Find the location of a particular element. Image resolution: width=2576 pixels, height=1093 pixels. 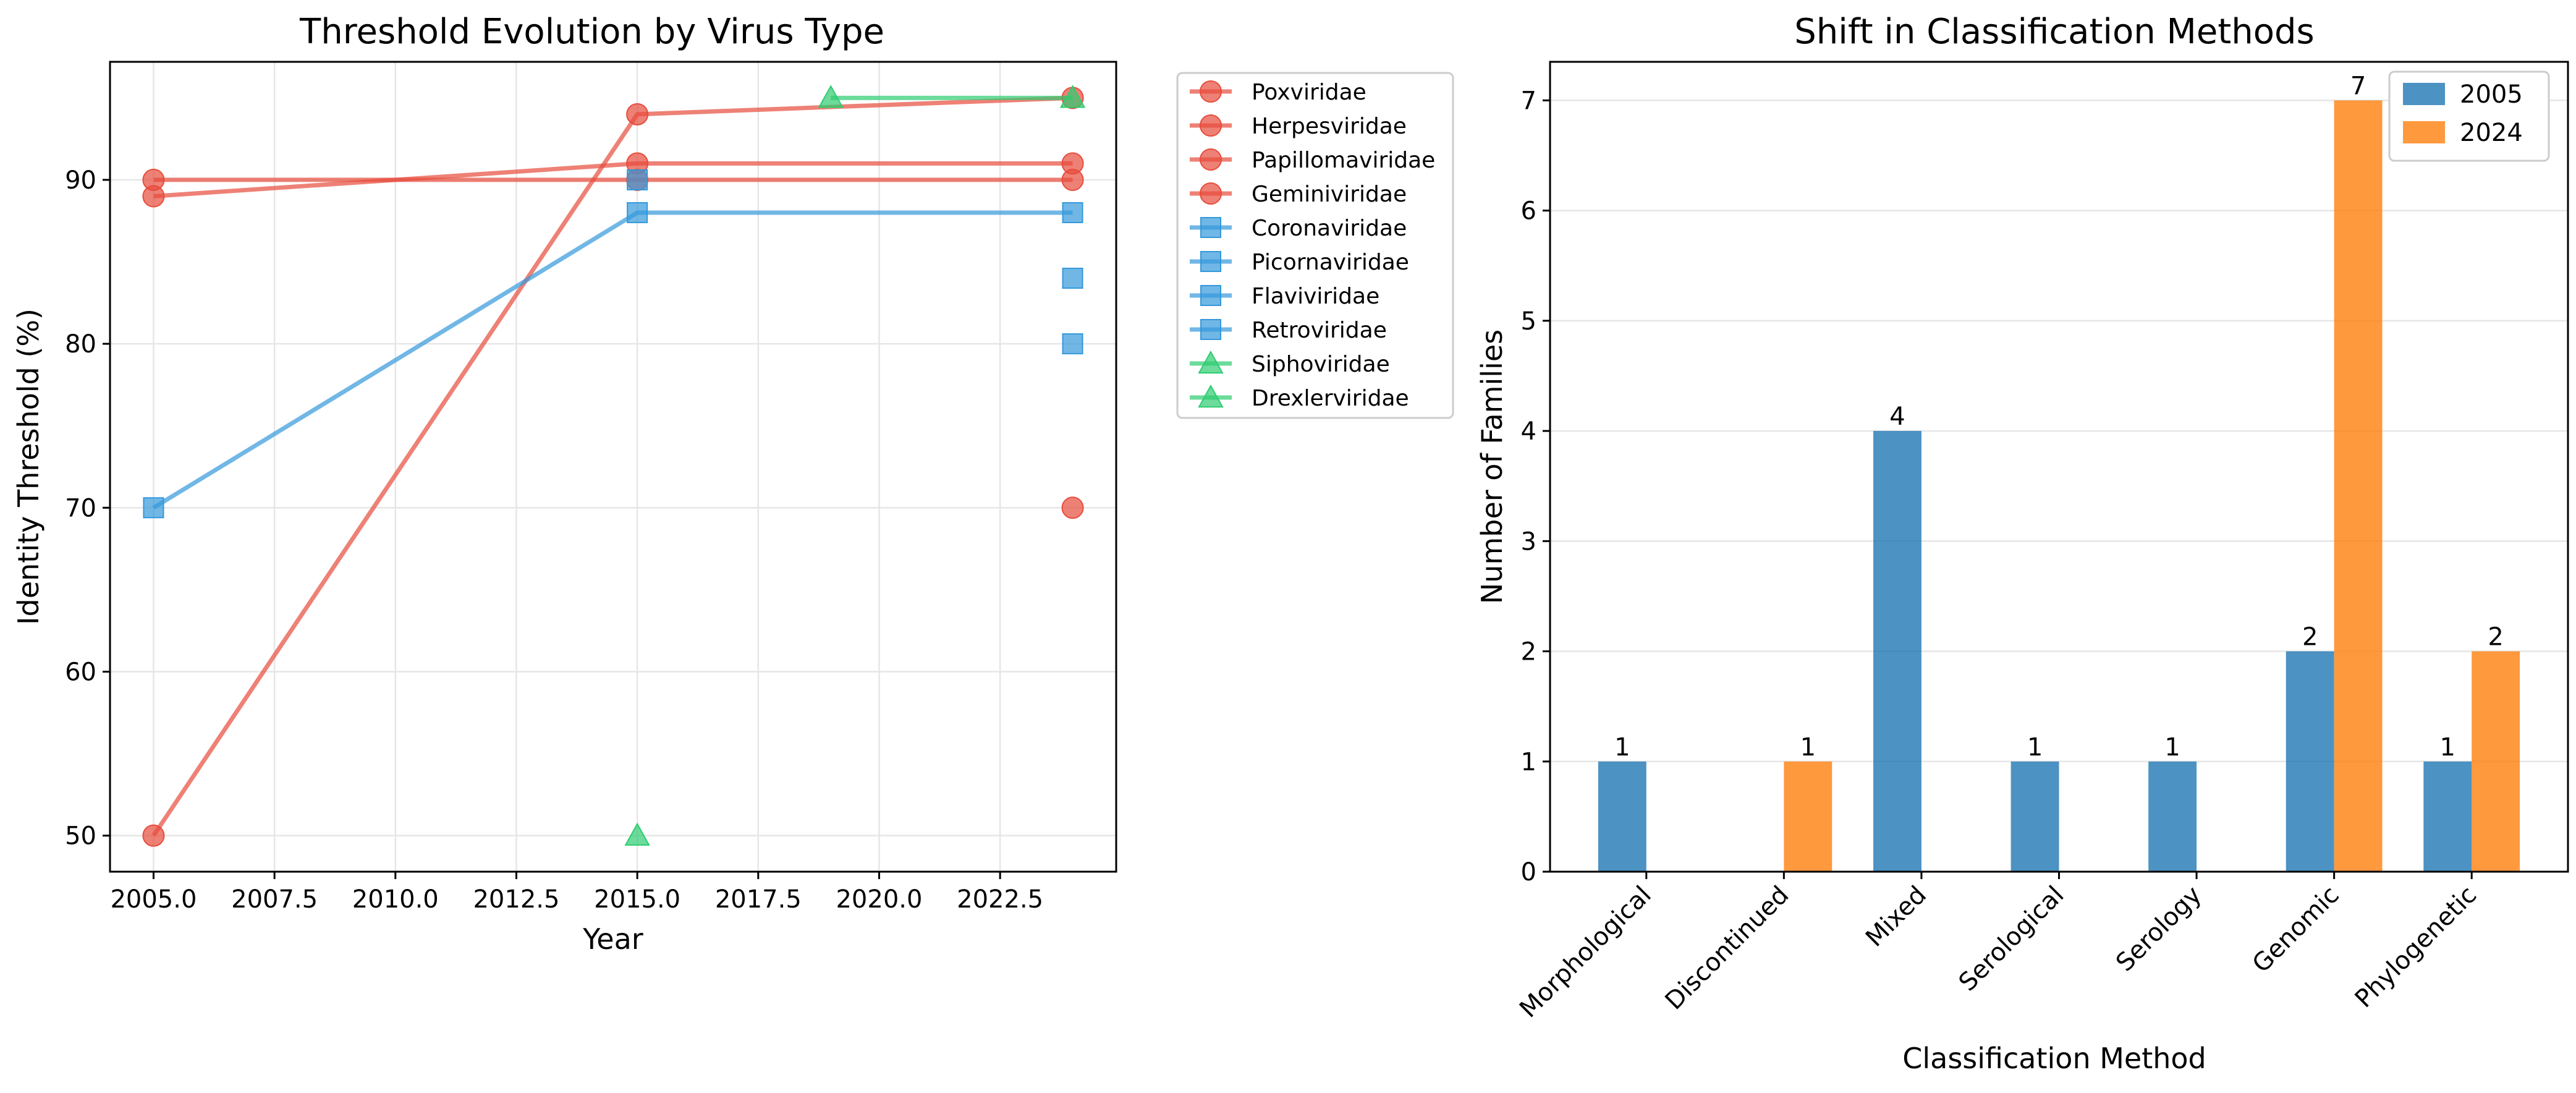

right-y-tick-label: 7 is located at coordinates (1528, 101).